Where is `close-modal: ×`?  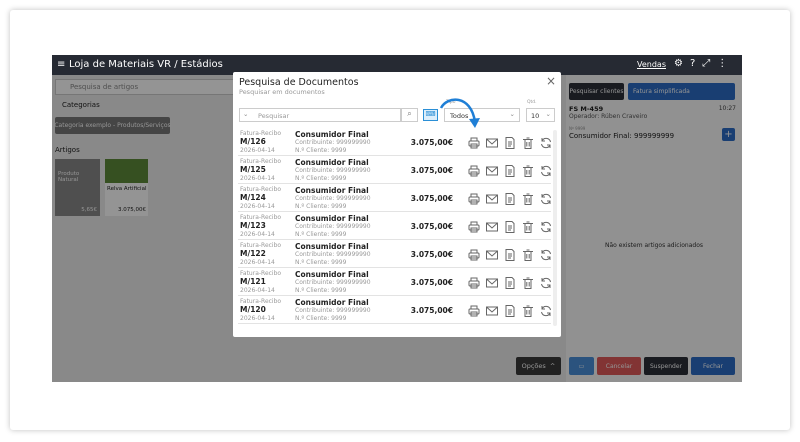 close-modal: × is located at coordinates (551, 81).